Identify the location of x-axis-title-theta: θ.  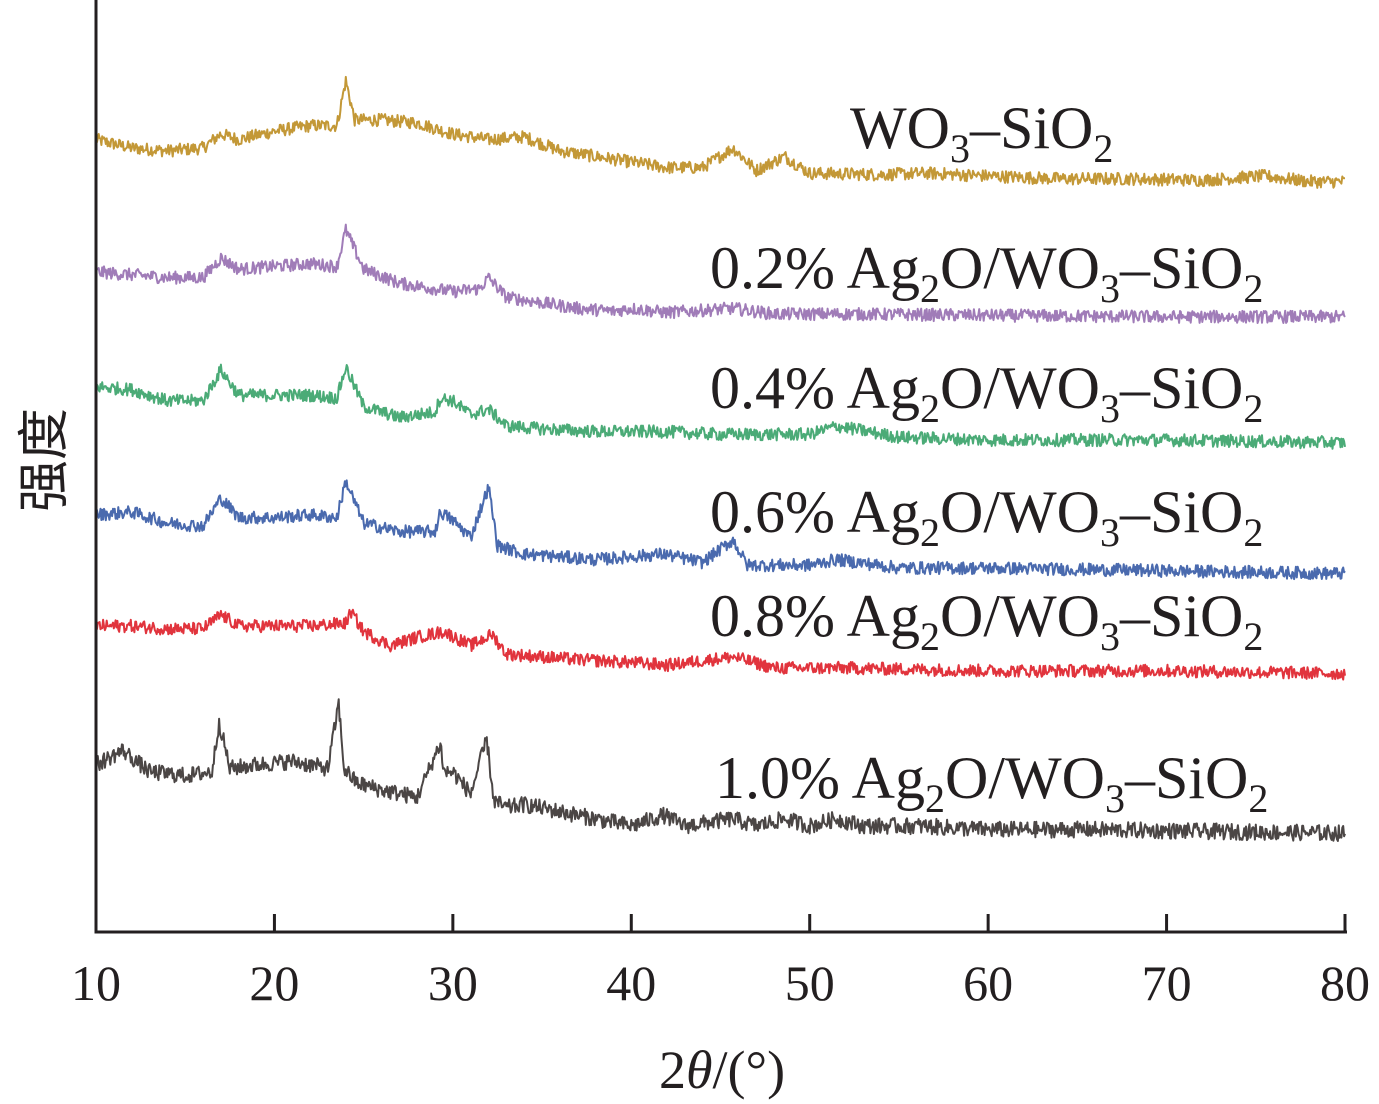
(699, 1070).